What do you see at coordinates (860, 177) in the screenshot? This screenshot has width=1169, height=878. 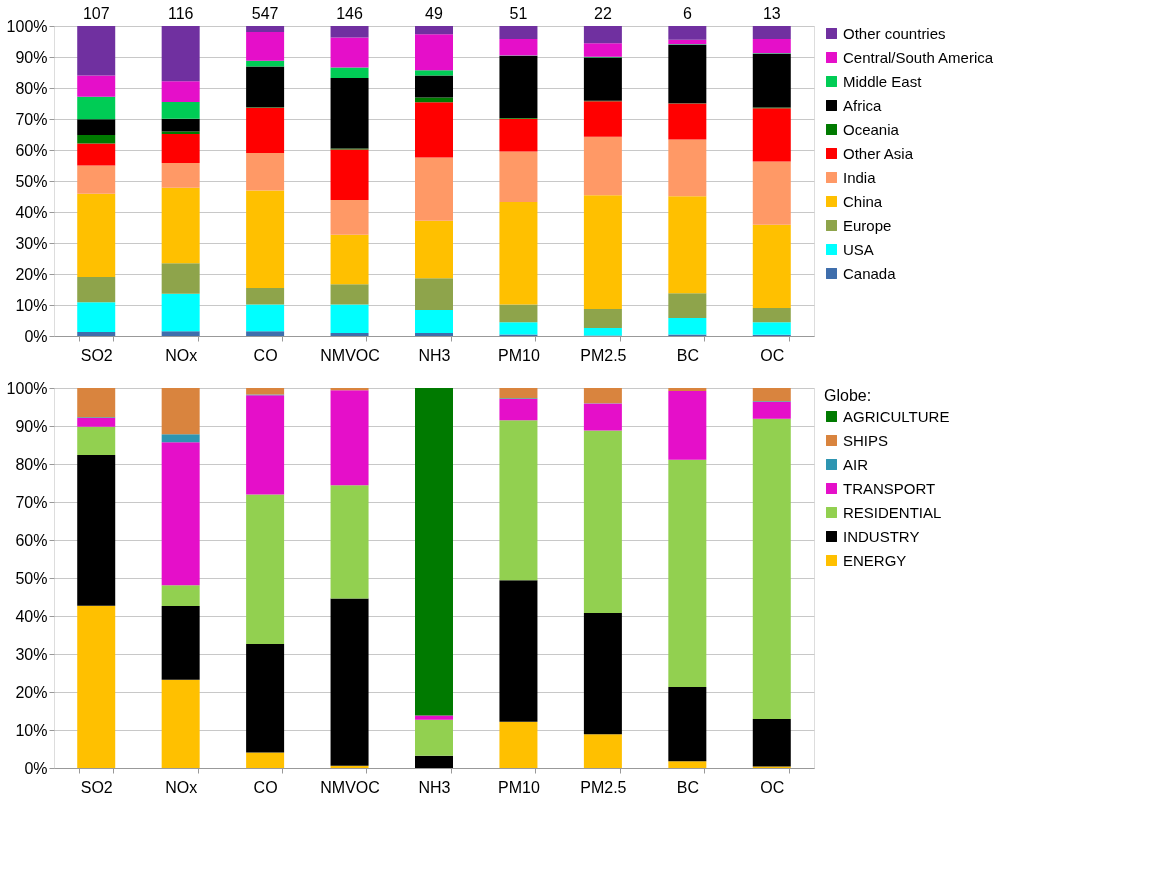 I see `legend-label: India` at bounding box center [860, 177].